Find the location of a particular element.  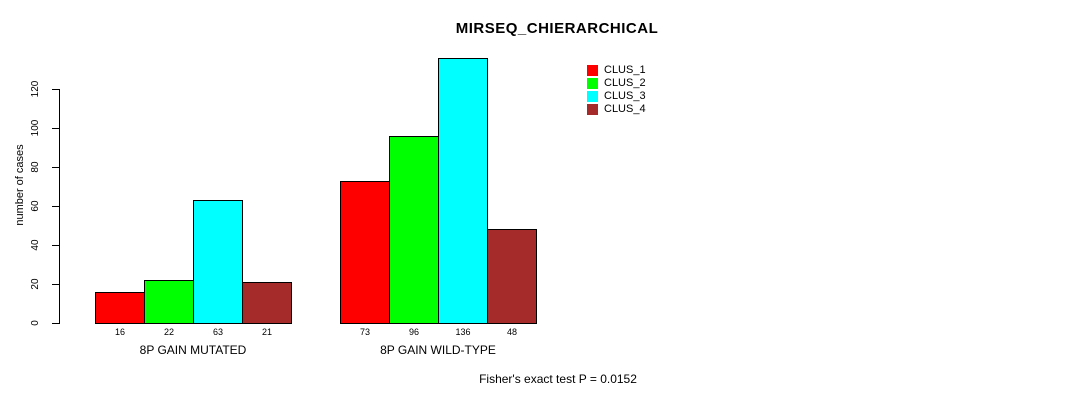

y-axis-tick-label: 120 is located at coordinates (35, 89).